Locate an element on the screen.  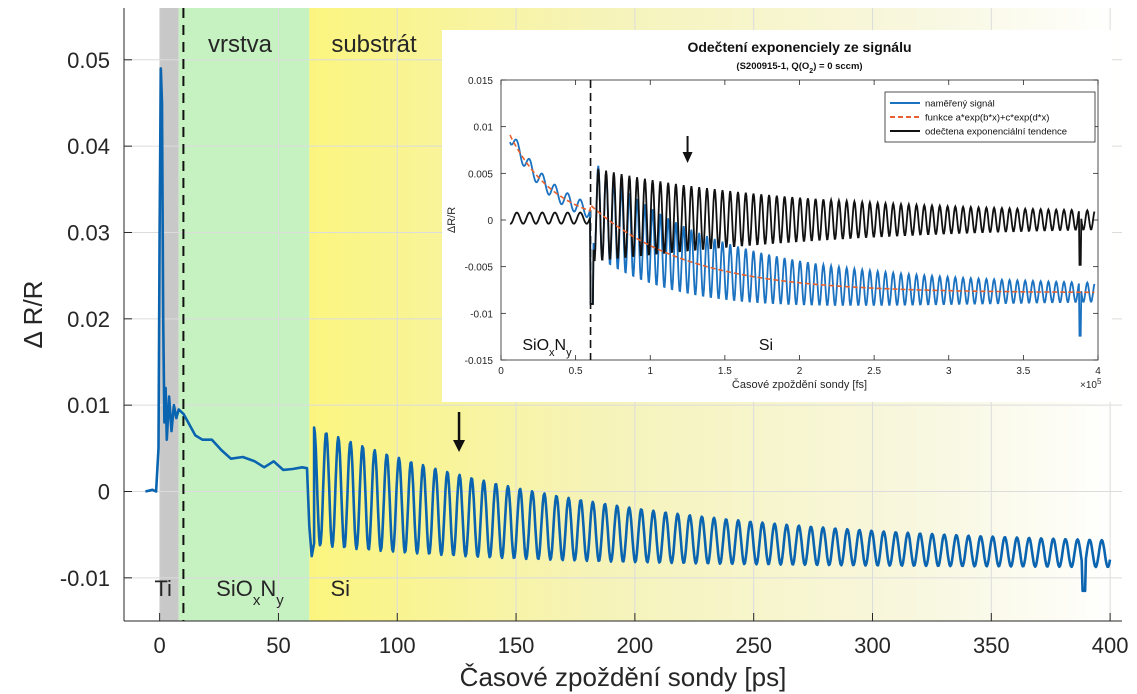
inset-legend-label: naměřený signál is located at coordinates (960, 104).